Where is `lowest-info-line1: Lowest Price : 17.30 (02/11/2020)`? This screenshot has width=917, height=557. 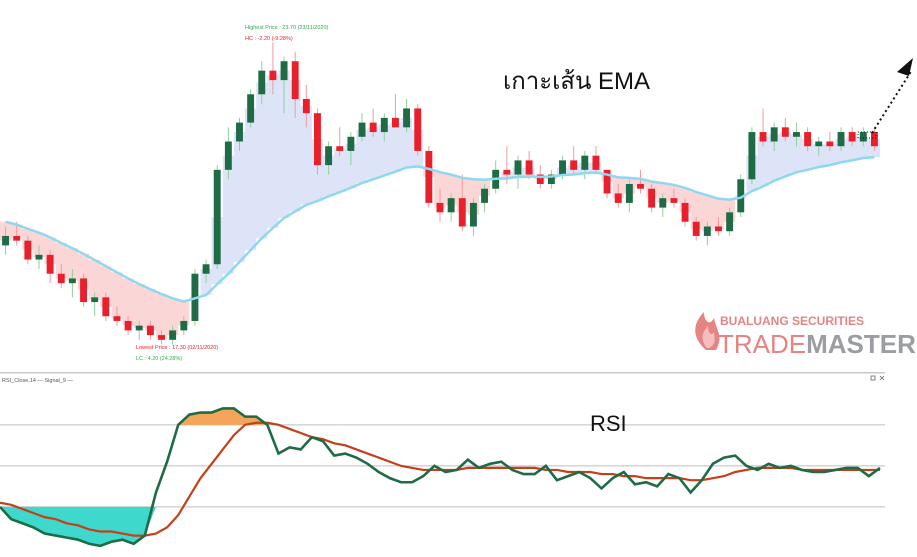 lowest-info-line1: Lowest Price : 17.30 (02/11/2020) is located at coordinates (177, 348).